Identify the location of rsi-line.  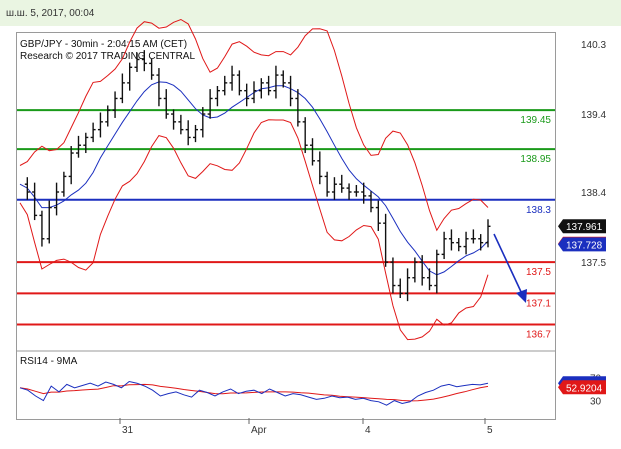
(254, 393).